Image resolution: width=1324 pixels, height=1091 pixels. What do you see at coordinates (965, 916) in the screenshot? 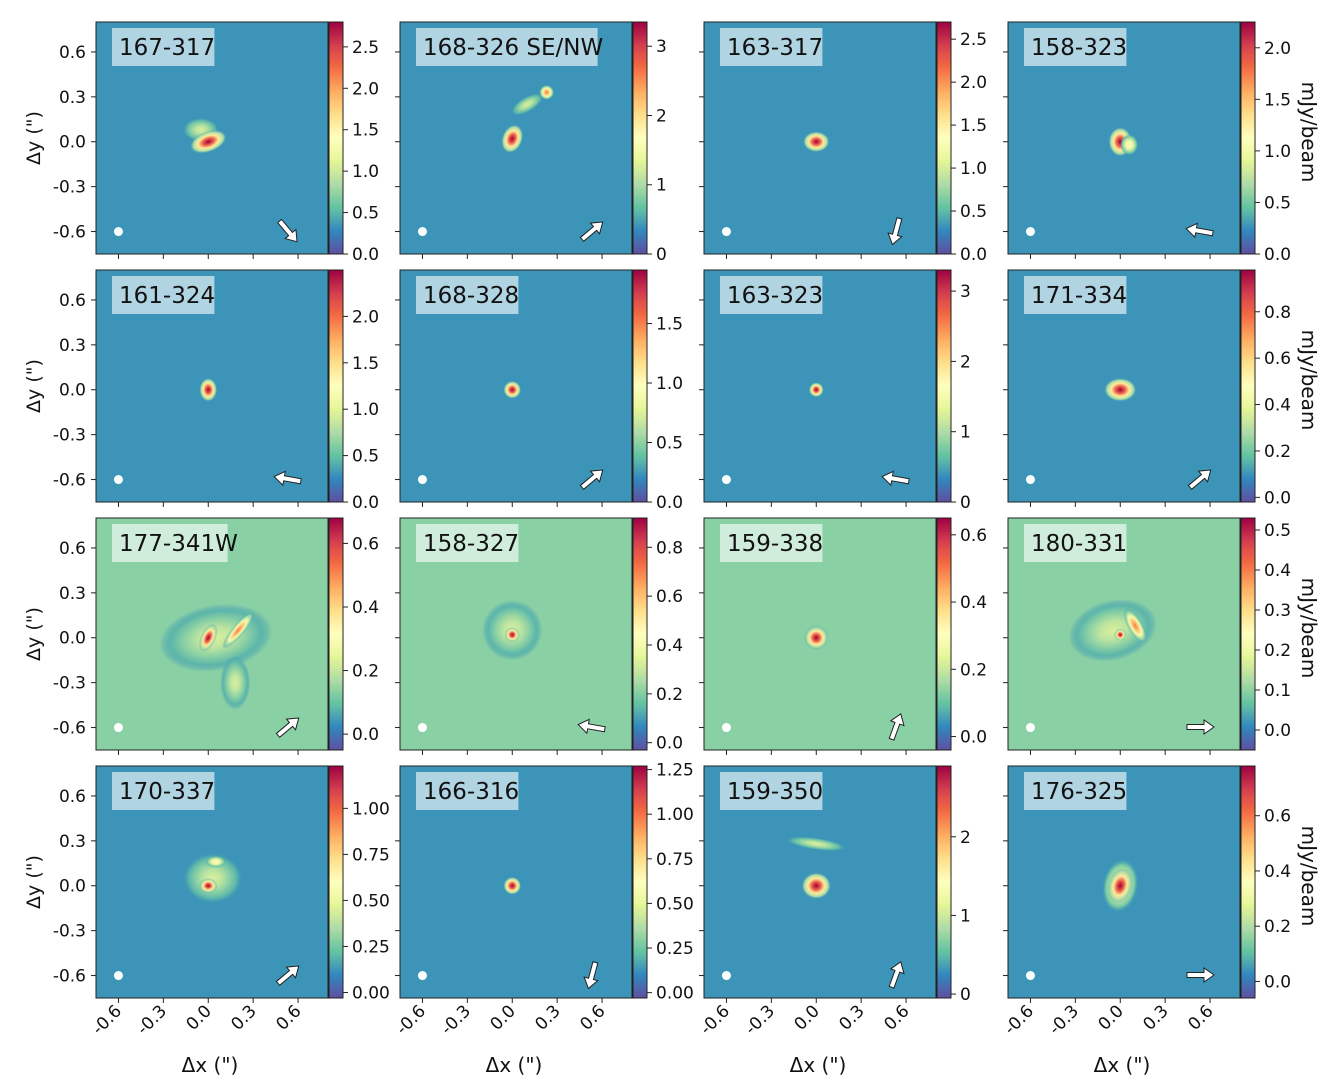
I see `colorbar-tick-label: 1` at bounding box center [965, 916].